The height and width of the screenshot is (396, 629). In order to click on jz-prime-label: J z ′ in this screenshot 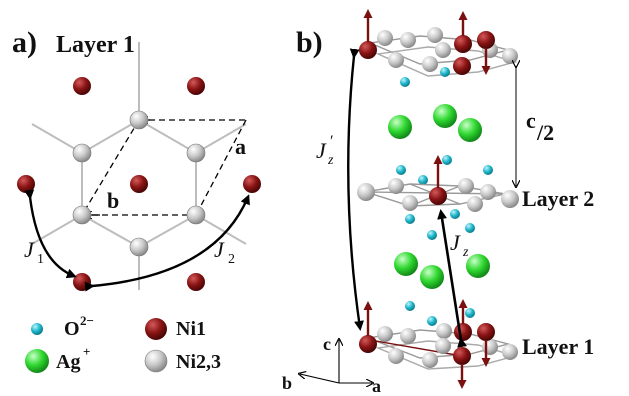, I will do `click(325, 150)`.